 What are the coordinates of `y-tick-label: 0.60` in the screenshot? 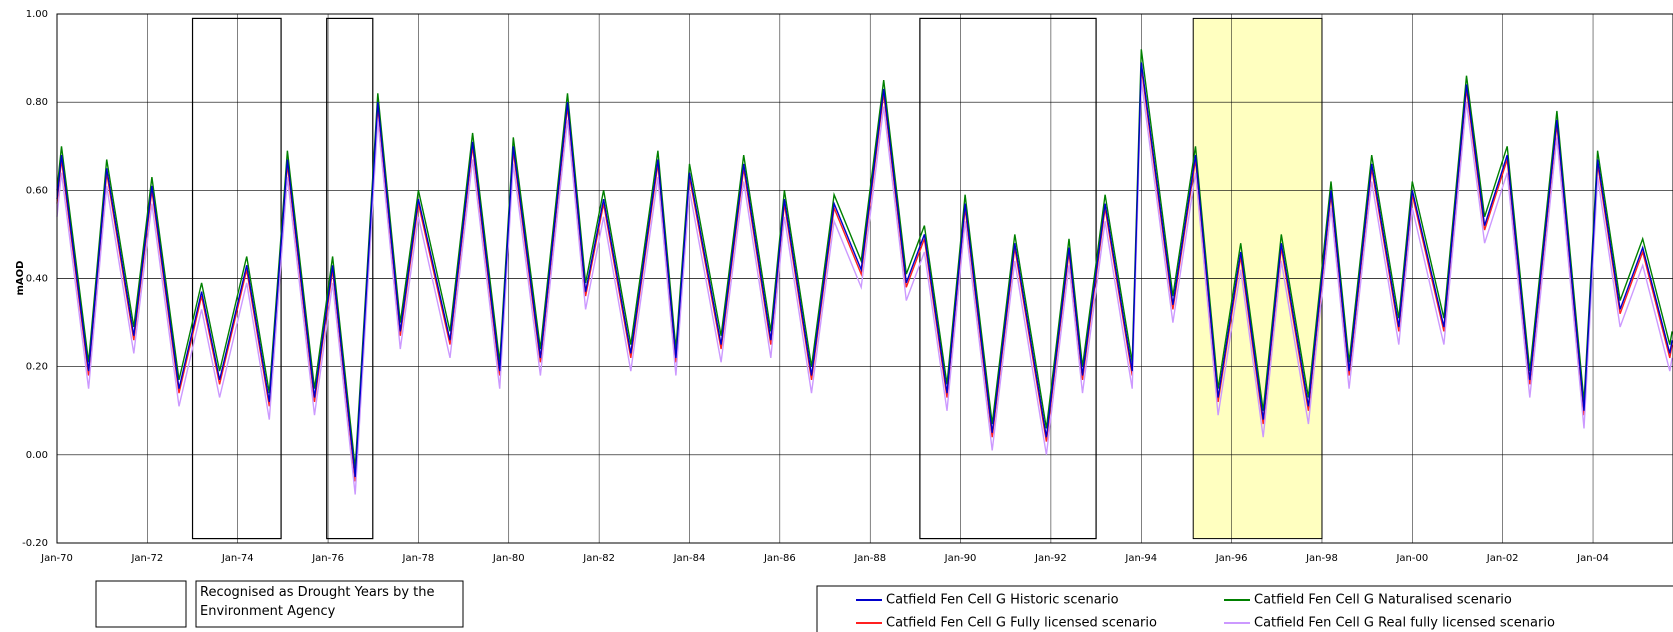 It's located at (37, 190).